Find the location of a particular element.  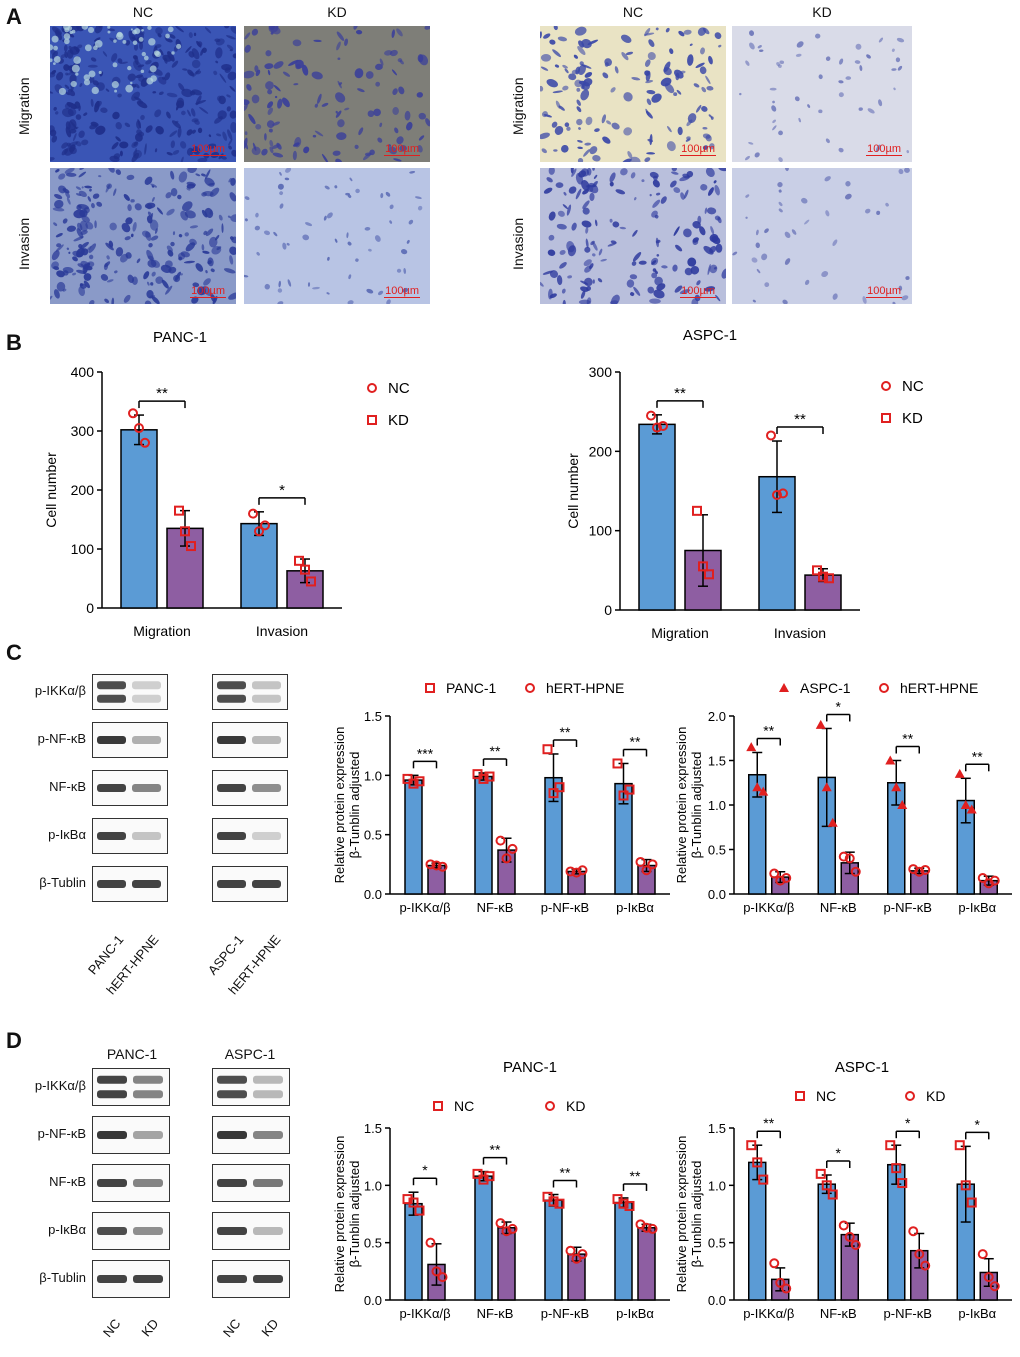

y-tick-label: 100 is located at coordinates (601, 531).